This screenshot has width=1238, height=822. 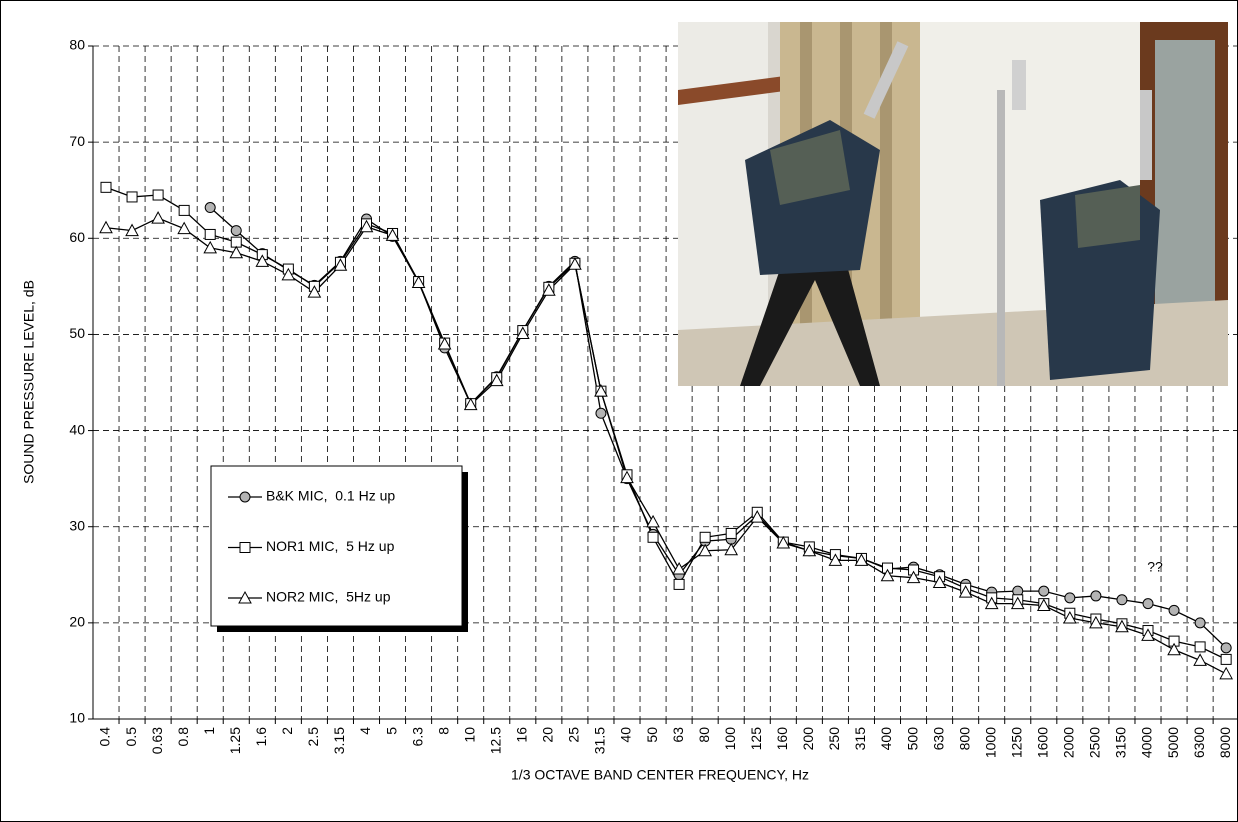 What do you see at coordinates (1147, 742) in the screenshot?
I see `x-tick-label: 4000` at bounding box center [1147, 742].